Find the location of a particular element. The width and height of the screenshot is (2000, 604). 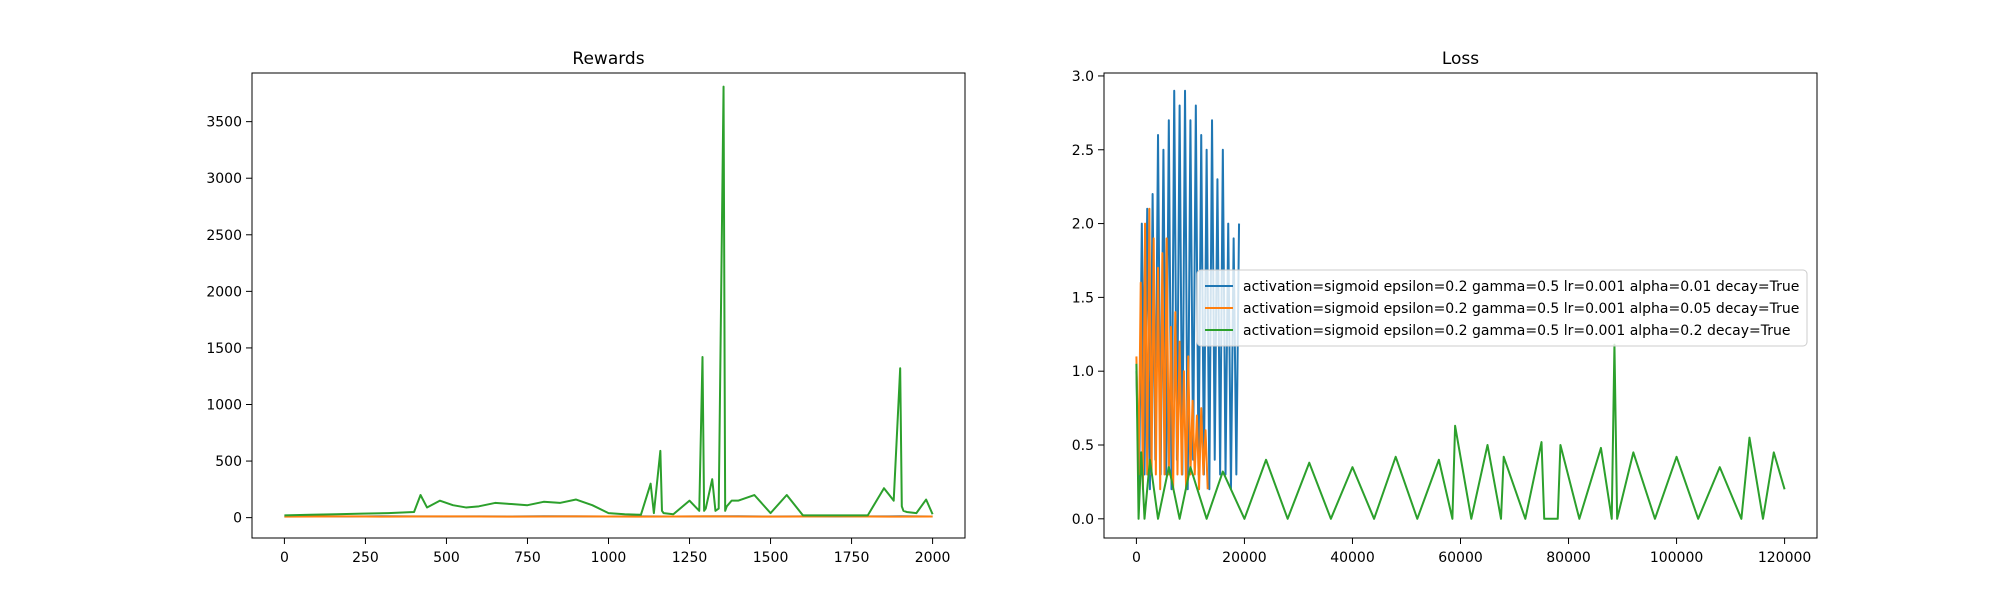

rewards-y-tick-label: 3500 is located at coordinates (224, 123).